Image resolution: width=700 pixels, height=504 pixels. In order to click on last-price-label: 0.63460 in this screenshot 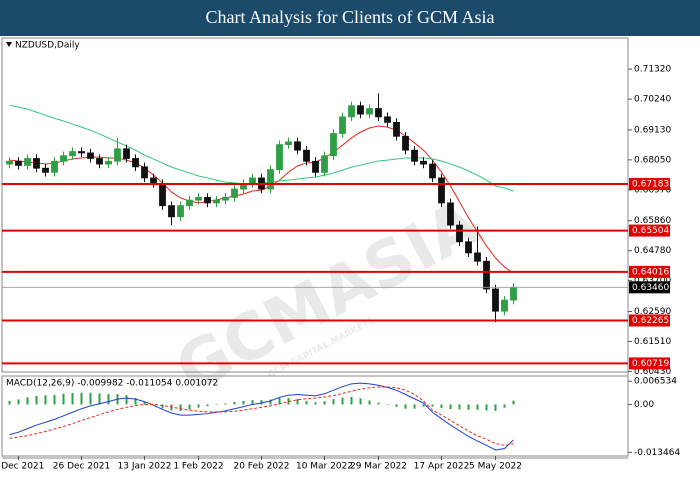, I will do `click(650, 288)`.